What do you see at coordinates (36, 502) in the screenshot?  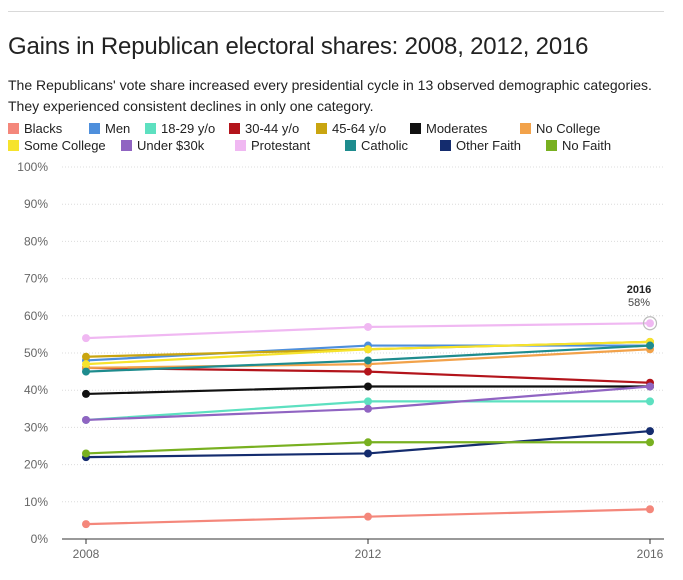 I see `y-tick-label: 10%` at bounding box center [36, 502].